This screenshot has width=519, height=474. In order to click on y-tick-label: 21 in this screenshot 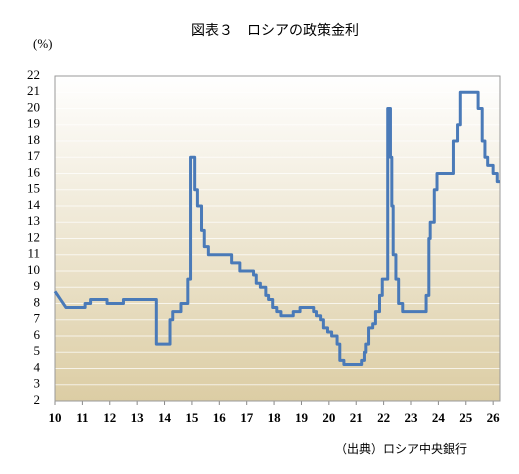, I will do `click(33, 90)`.